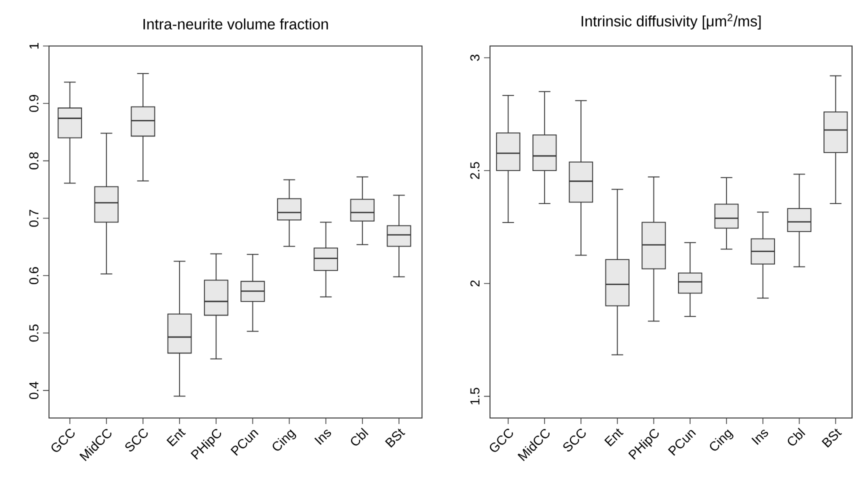 Image resolution: width=853 pixels, height=496 pixels. I want to click on y-tick-label: 1.5, so click(475, 396).